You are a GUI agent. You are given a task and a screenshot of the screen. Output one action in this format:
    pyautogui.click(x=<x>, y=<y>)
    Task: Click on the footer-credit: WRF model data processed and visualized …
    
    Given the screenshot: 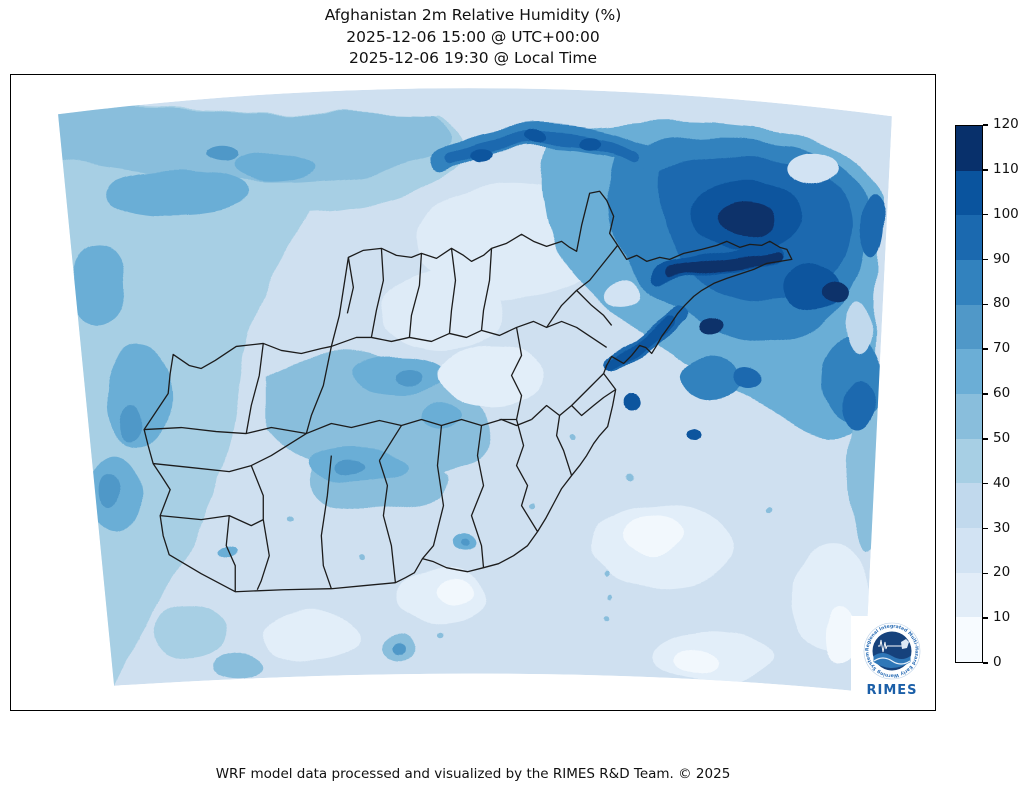 What is the action you would take?
    pyautogui.click(x=473, y=774)
    